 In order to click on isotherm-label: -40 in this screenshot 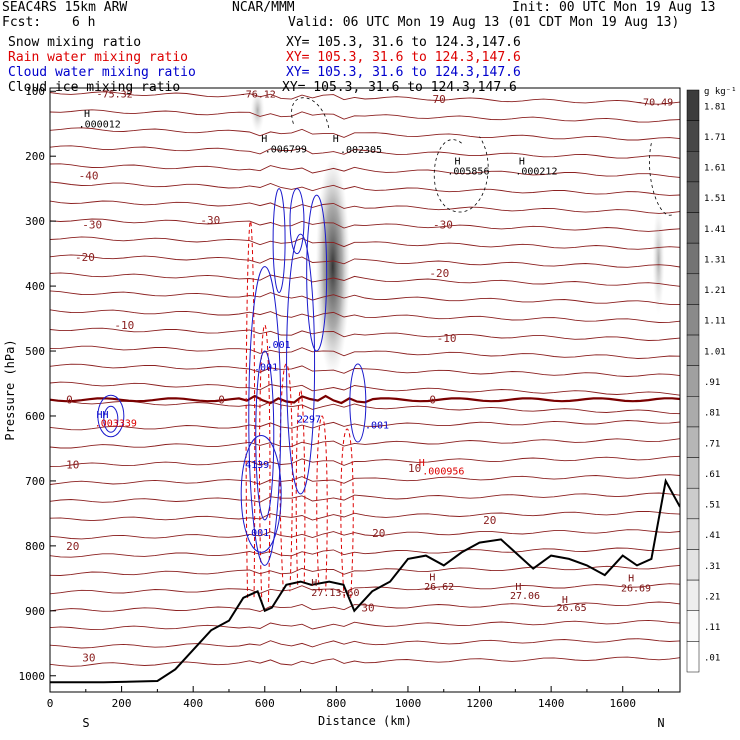, I will do `click(89, 176)`.